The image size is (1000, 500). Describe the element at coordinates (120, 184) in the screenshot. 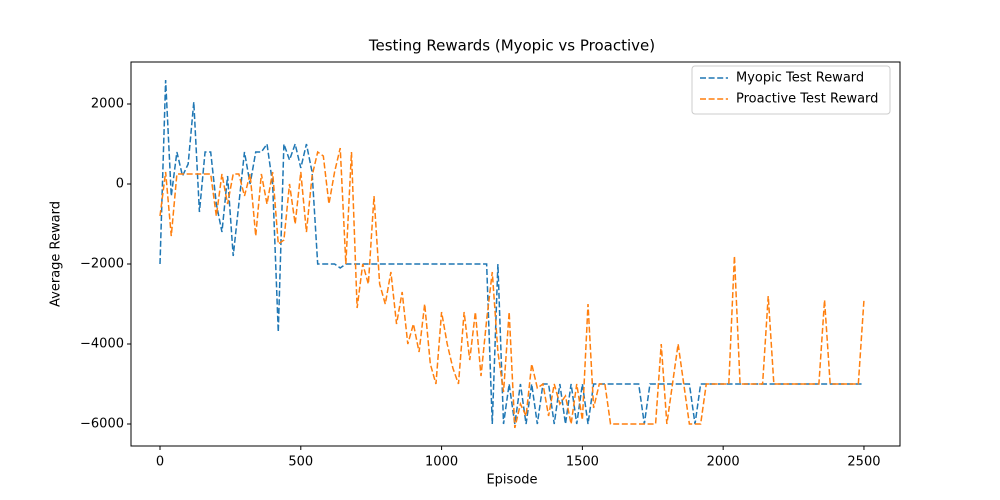

I see `y-tick-label: 0` at that location.